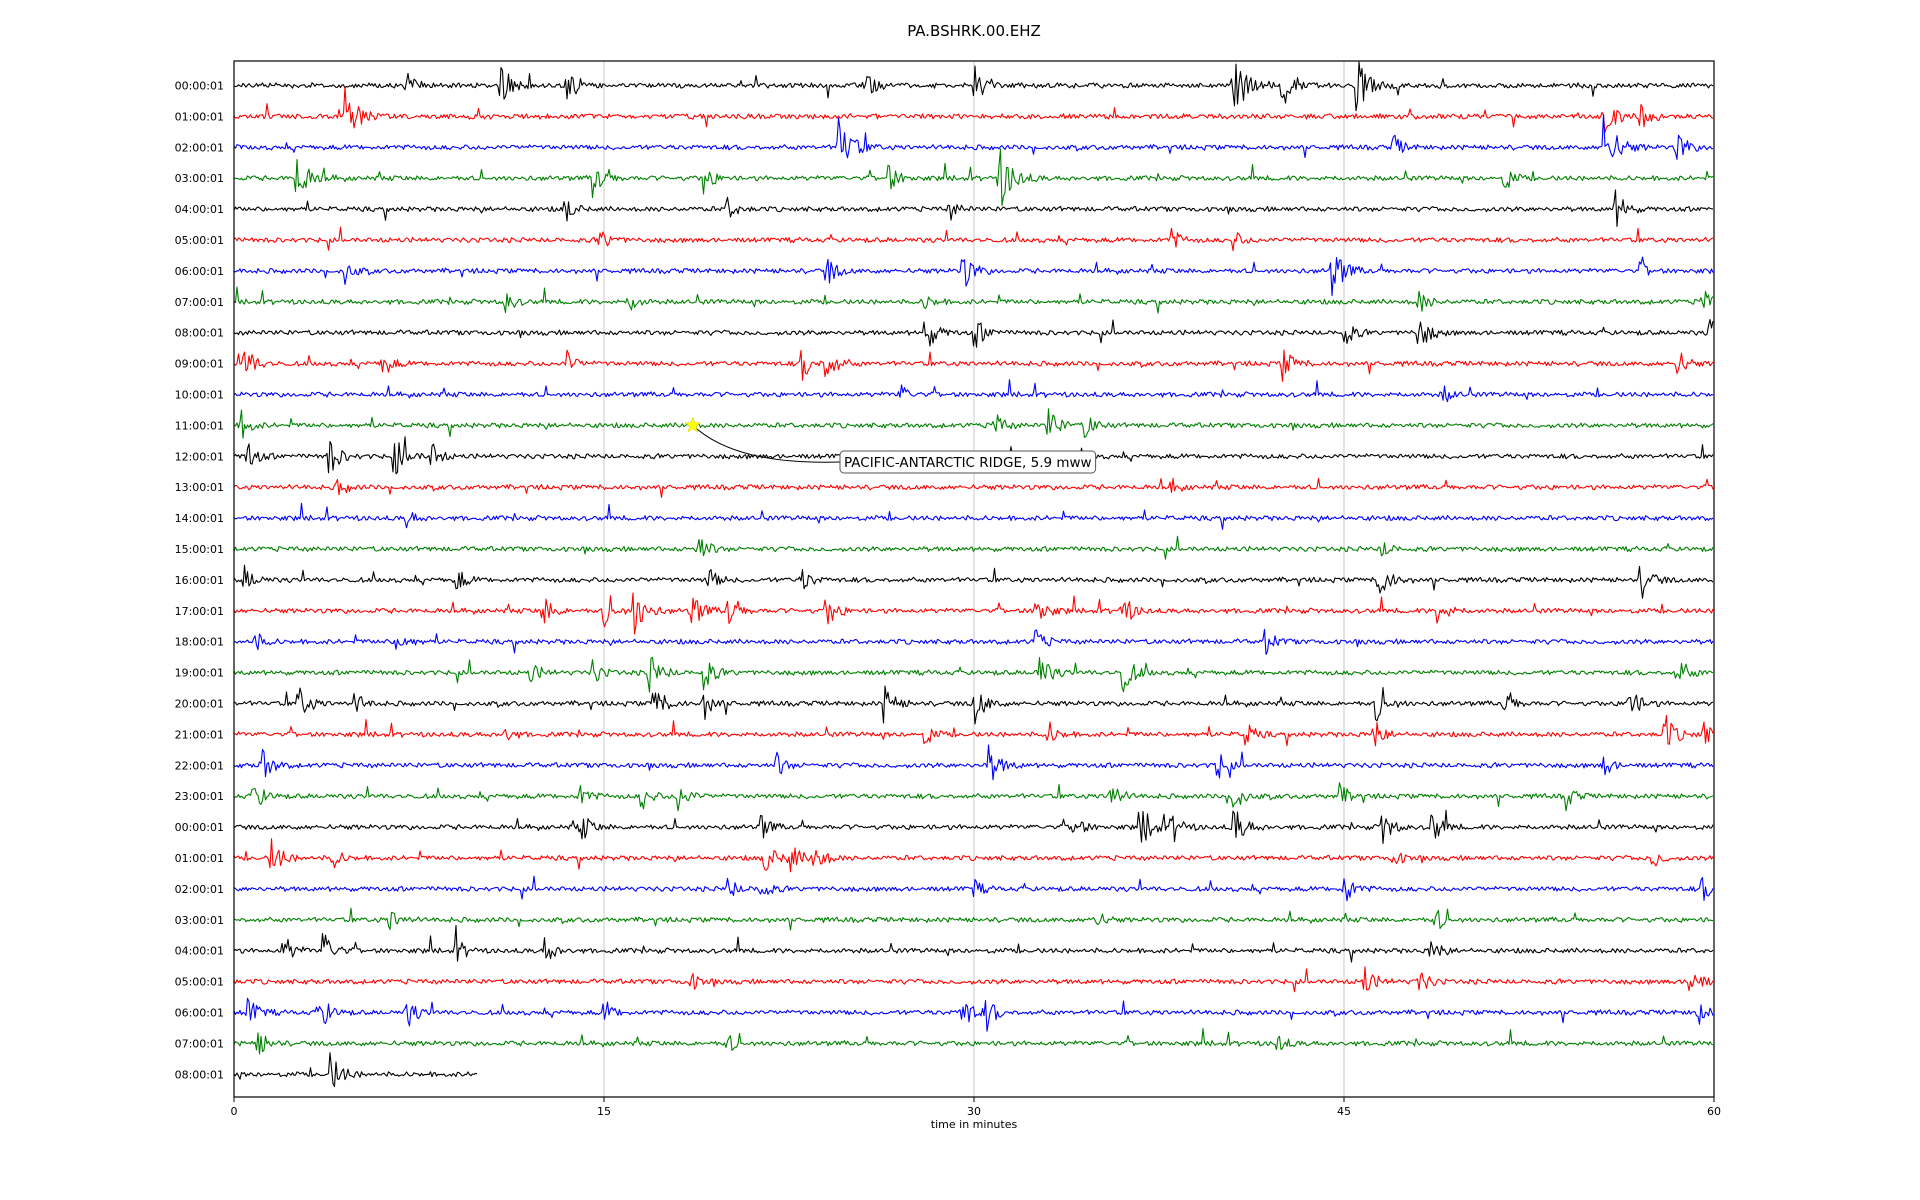  I want to click on row-time-label: 20:00:01, so click(199, 704).